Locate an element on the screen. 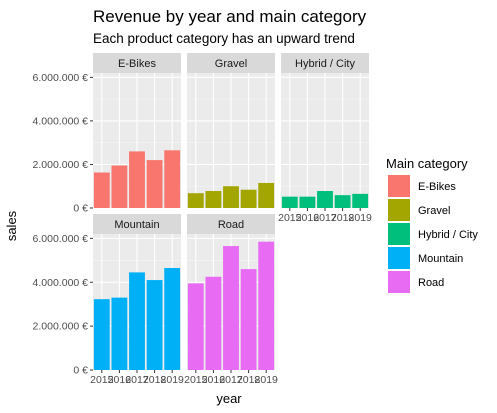 Image resolution: width=497 pixels, height=413 pixels. strip-label-e-bikes: E-Bikes is located at coordinates (137, 64).